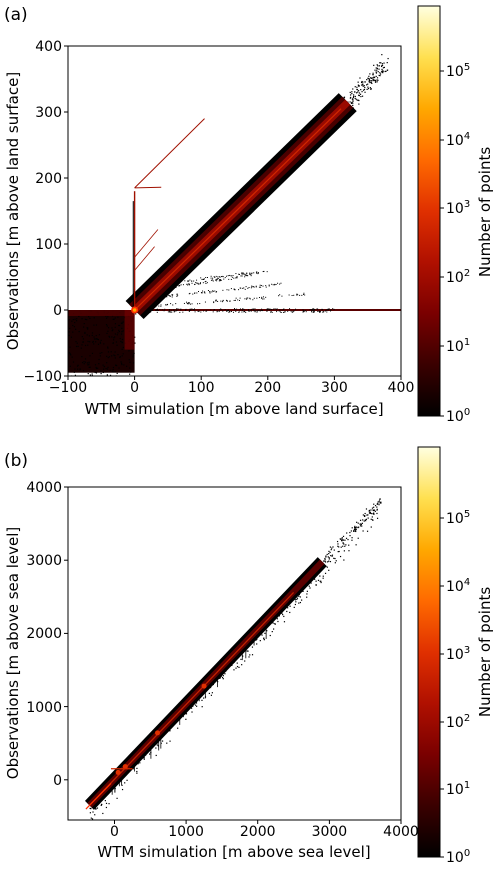 The width and height of the screenshot is (500, 870). What do you see at coordinates (48, 113) in the screenshot?
I see `y-tick-label: 300` at bounding box center [48, 113].